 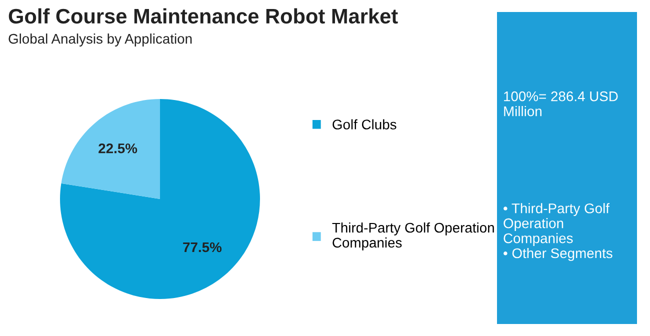 What do you see at coordinates (558, 232) in the screenshot?
I see `text: • Third-Party Golf Operation Companies • Other Segments` at bounding box center [558, 232].